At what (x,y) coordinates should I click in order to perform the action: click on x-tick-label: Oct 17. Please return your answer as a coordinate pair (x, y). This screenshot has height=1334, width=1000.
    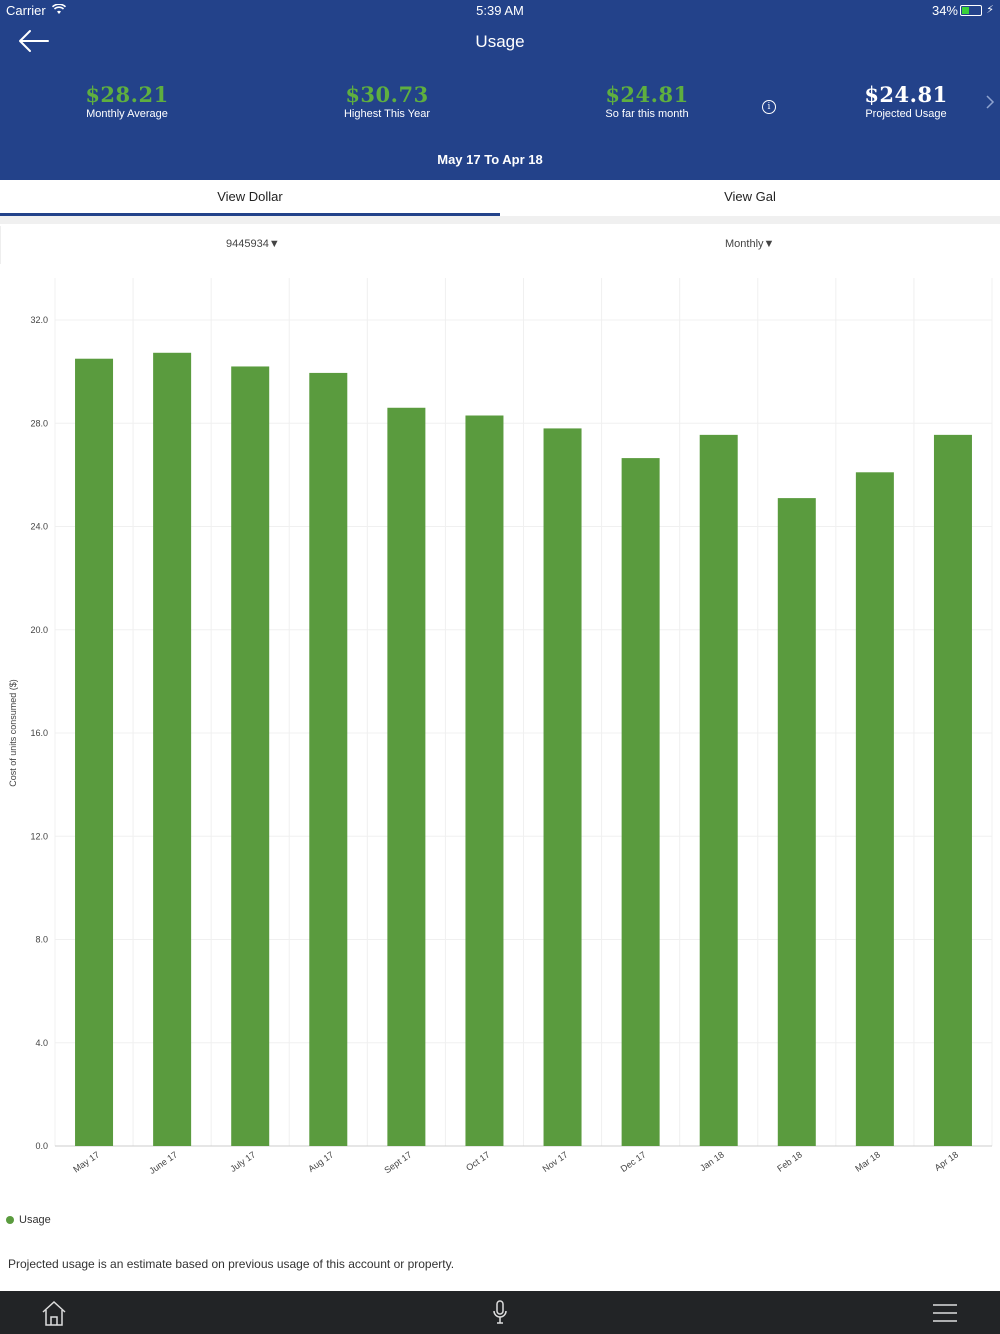
    Looking at the image, I should click on (477, 1160).